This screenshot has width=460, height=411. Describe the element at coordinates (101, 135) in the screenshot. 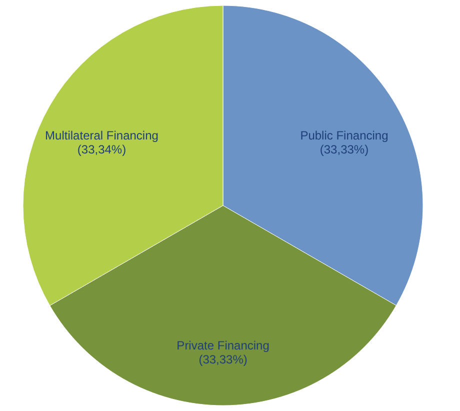

I see `slice-label: Multilateral Financing` at that location.